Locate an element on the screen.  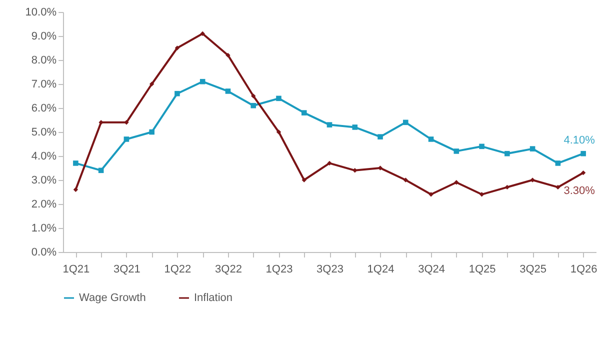
y-tick-label: 9.0% is located at coordinates (44, 36).